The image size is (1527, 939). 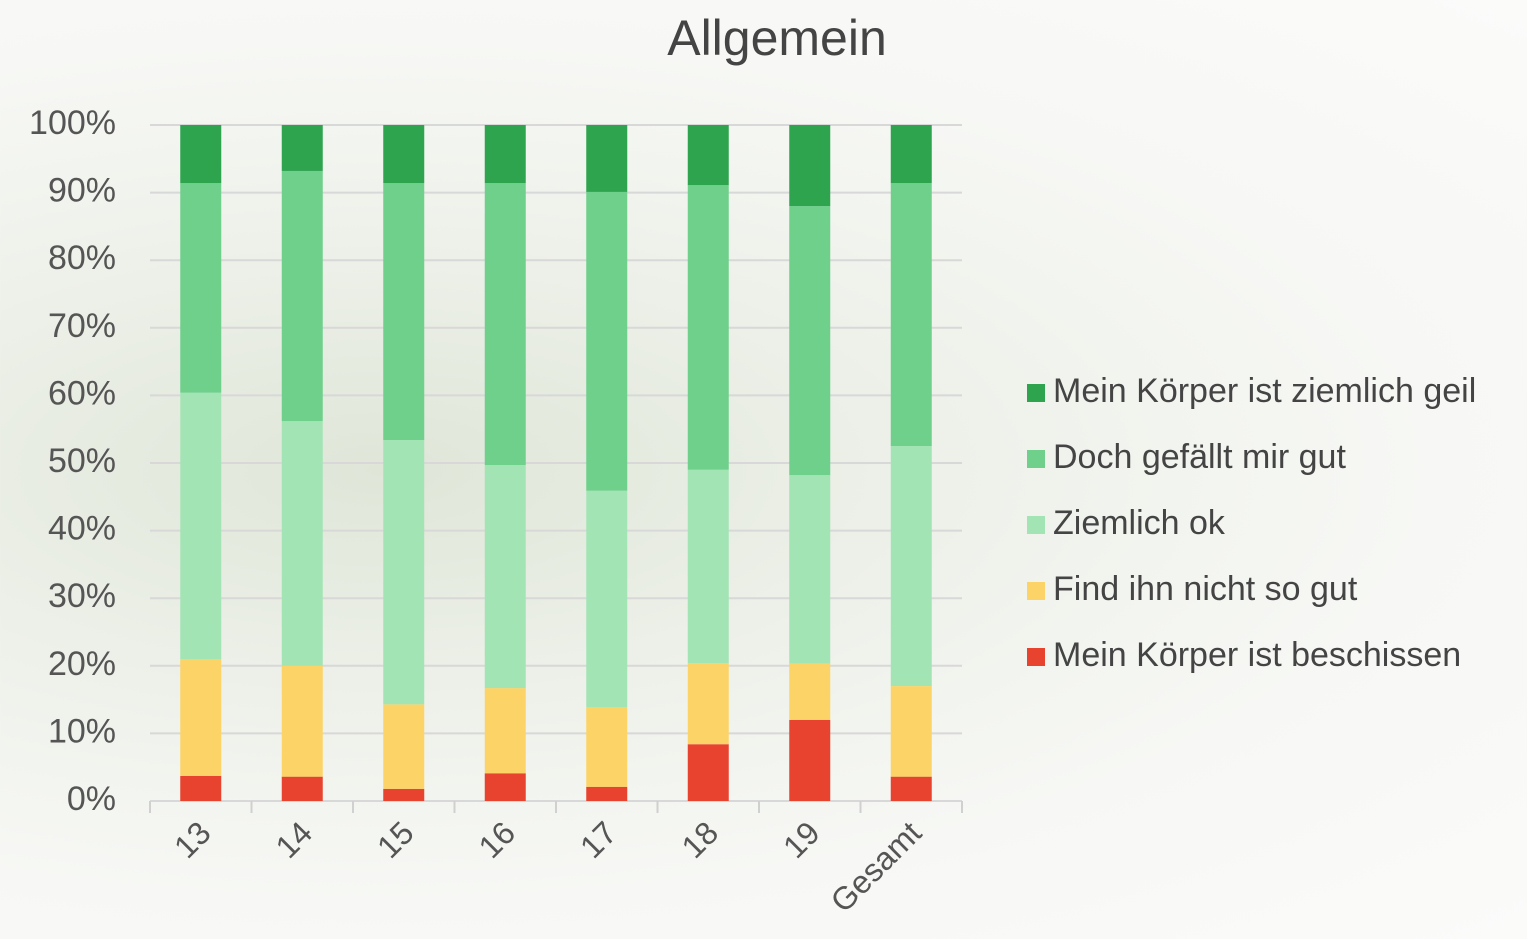 I want to click on x-tick-label: 15, so click(x=395, y=839).